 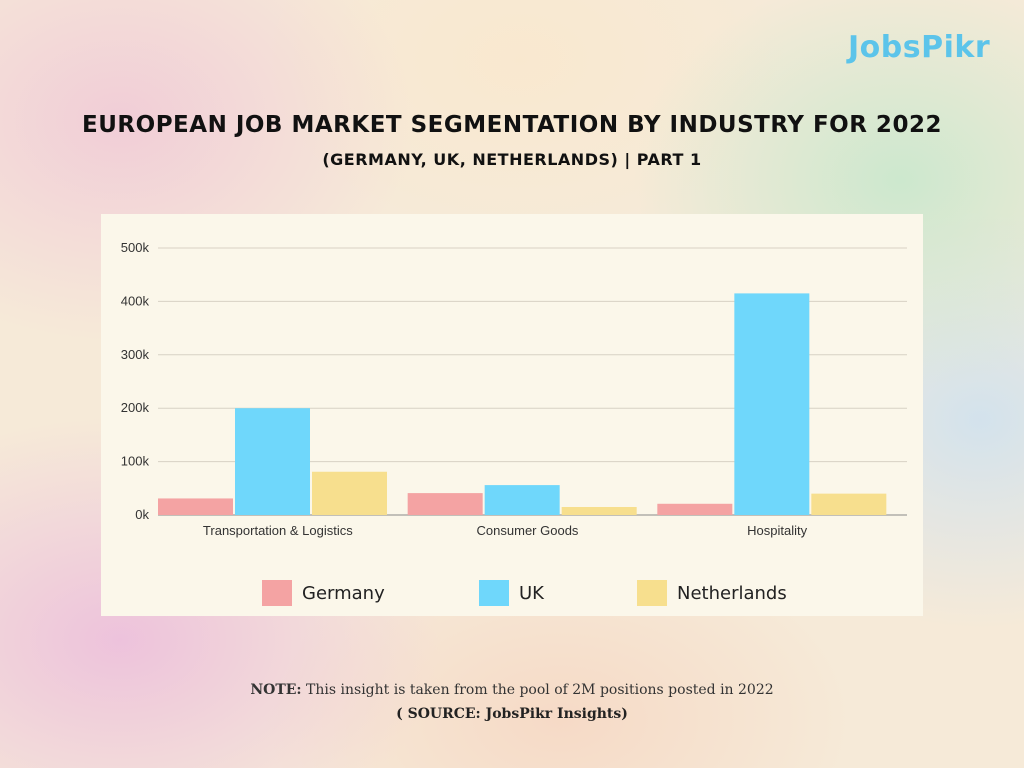 What do you see at coordinates (278, 530) in the screenshot?
I see `x-tick-label: Transportation & Logistics` at bounding box center [278, 530].